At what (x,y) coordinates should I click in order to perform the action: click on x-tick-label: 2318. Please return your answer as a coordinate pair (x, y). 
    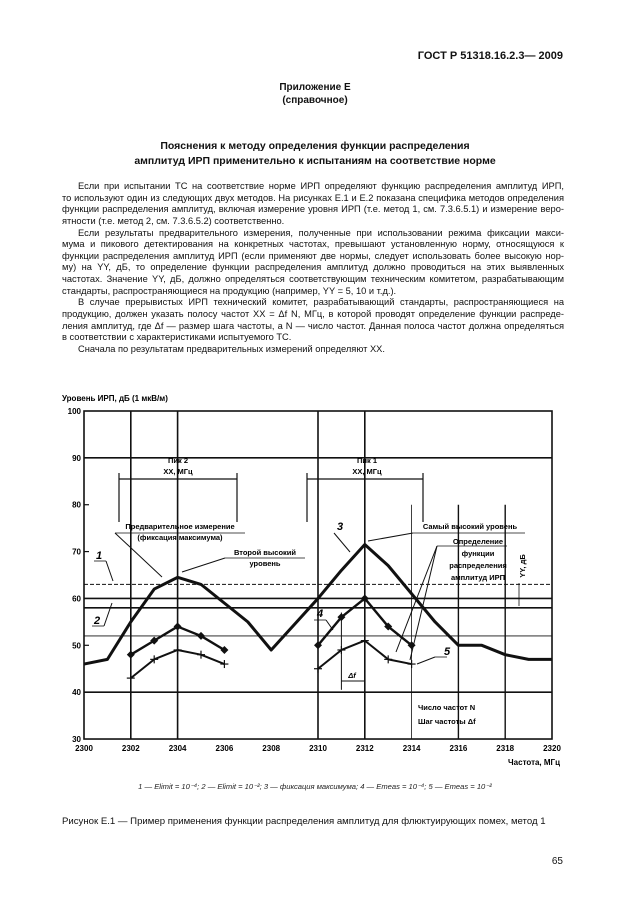
    Looking at the image, I should click on (505, 748).